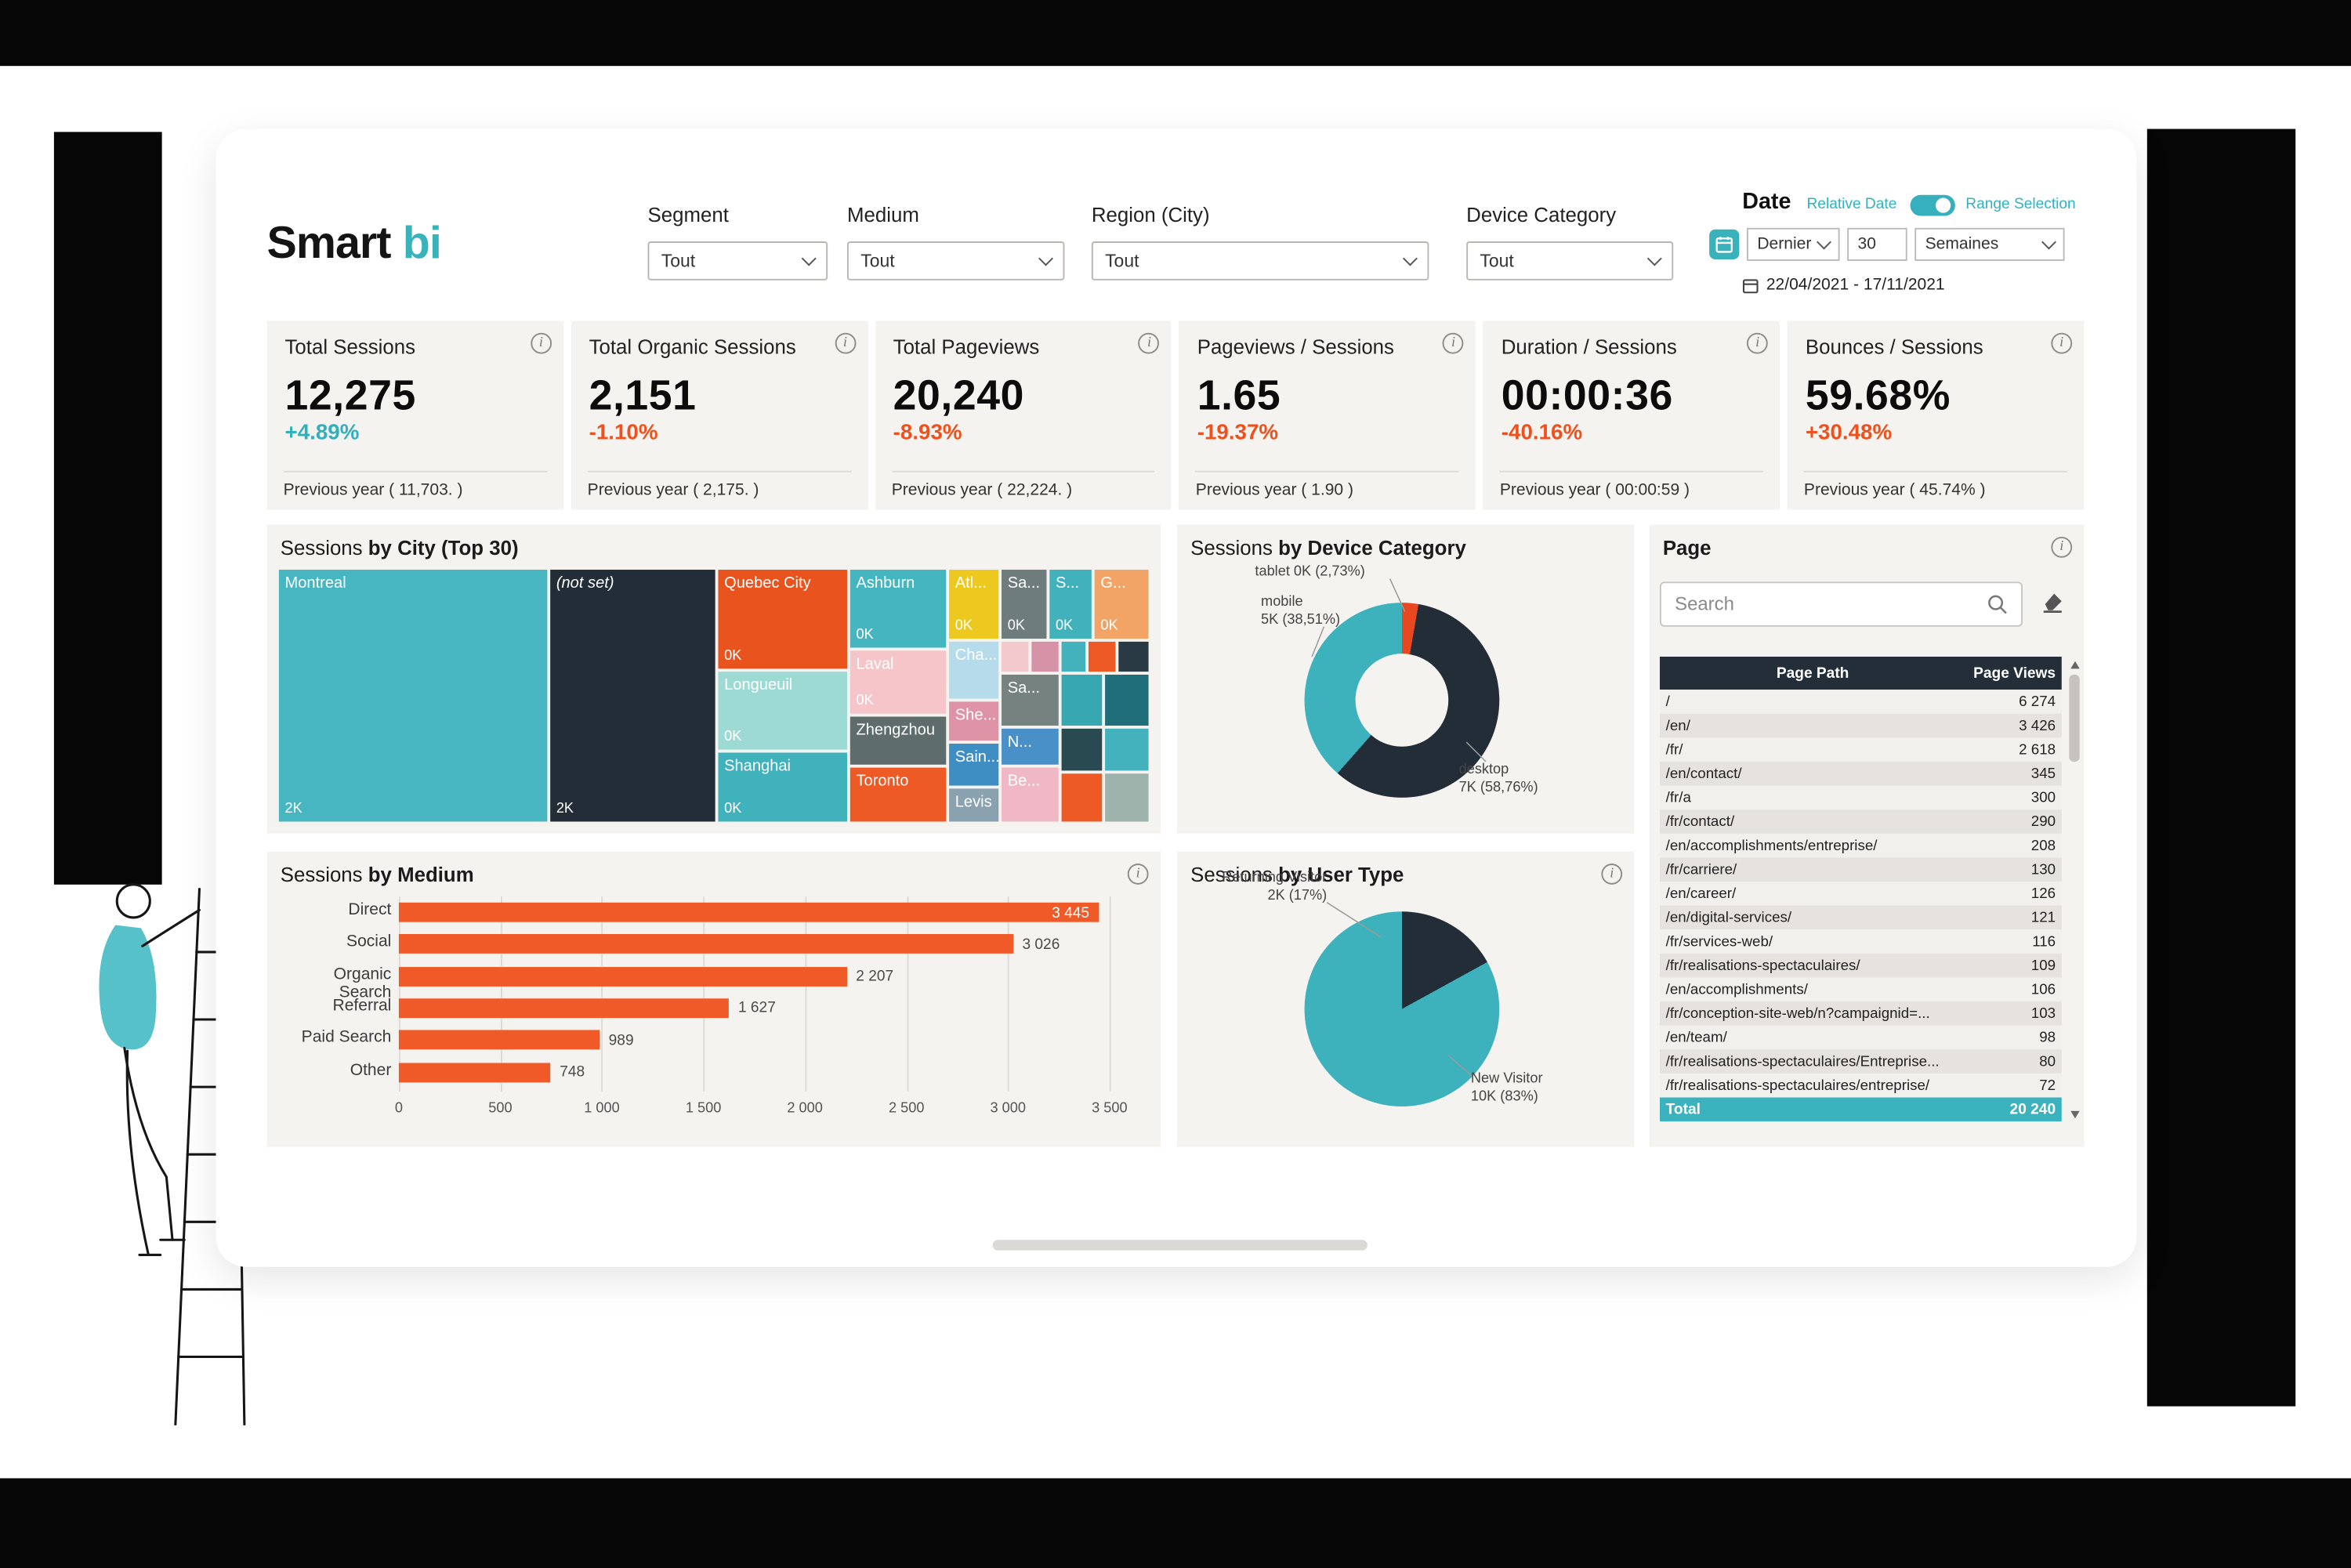 Image resolution: width=2351 pixels, height=1568 pixels. Describe the element at coordinates (1851, 205) in the screenshot. I see `relative-date-label: Relative Date` at that location.